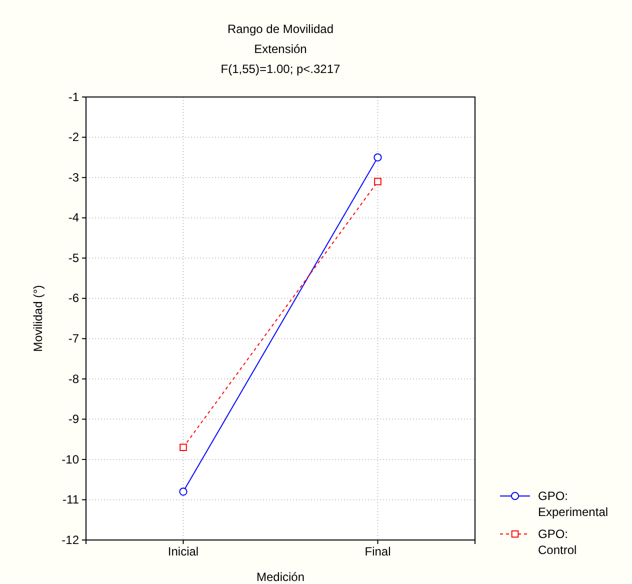 The width and height of the screenshot is (632, 584). I want to click on y-tick-label: -6, so click(74, 298).